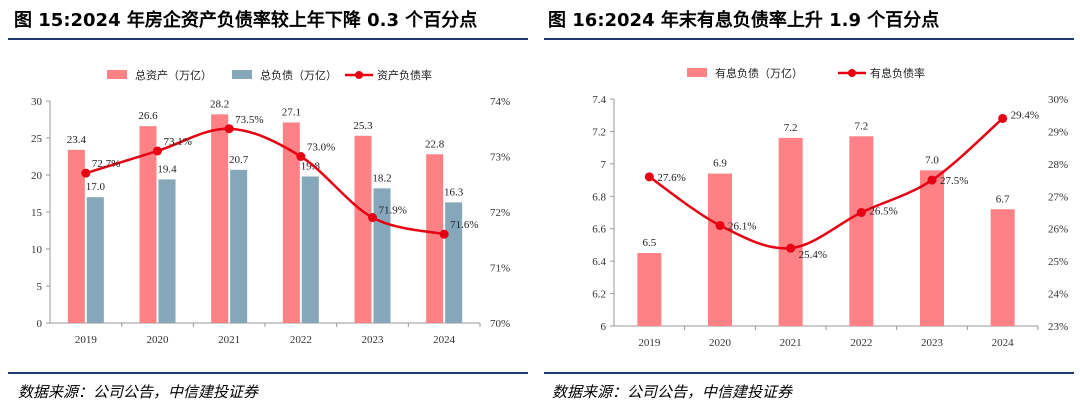 The image size is (1080, 411). I want to click on right-figure-title: 图 16:2024 年末有息负债率上升 1.9 个百分点, so click(744, 20).